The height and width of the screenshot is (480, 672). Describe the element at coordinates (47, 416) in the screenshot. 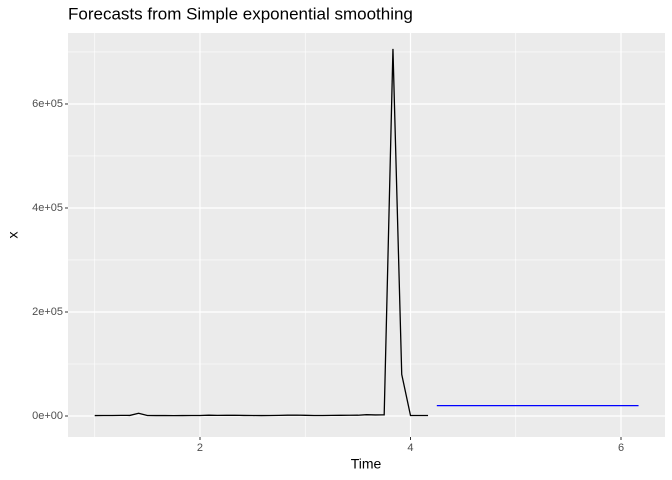

I see `y-tick-label: 0e+00` at that location.